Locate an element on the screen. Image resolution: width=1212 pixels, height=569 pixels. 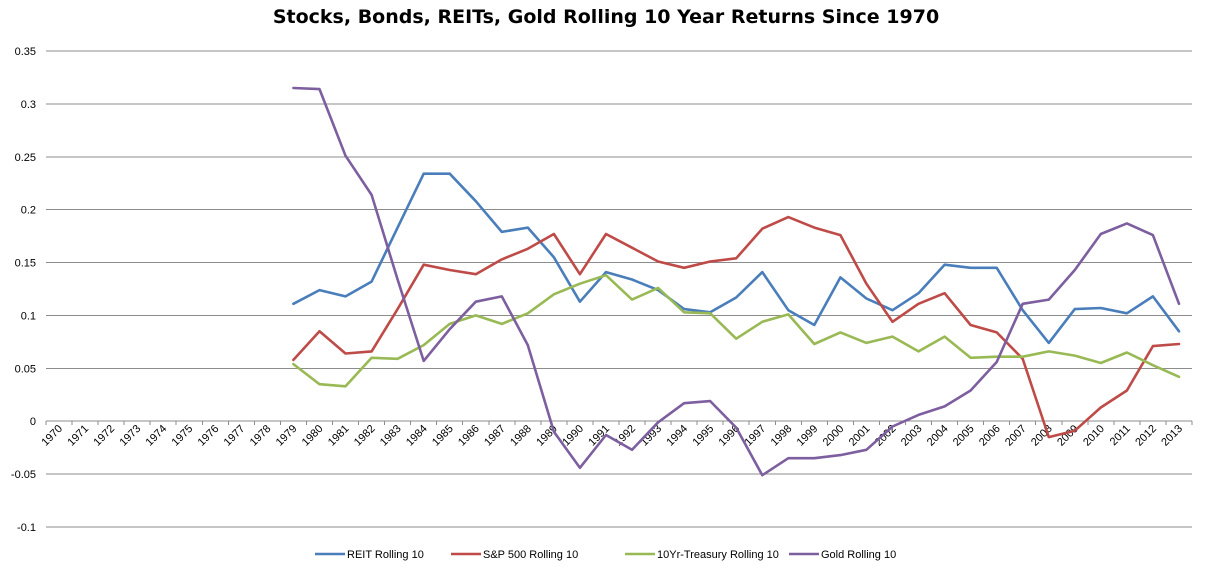
x-tick-label: 1980 is located at coordinates (313, 436).